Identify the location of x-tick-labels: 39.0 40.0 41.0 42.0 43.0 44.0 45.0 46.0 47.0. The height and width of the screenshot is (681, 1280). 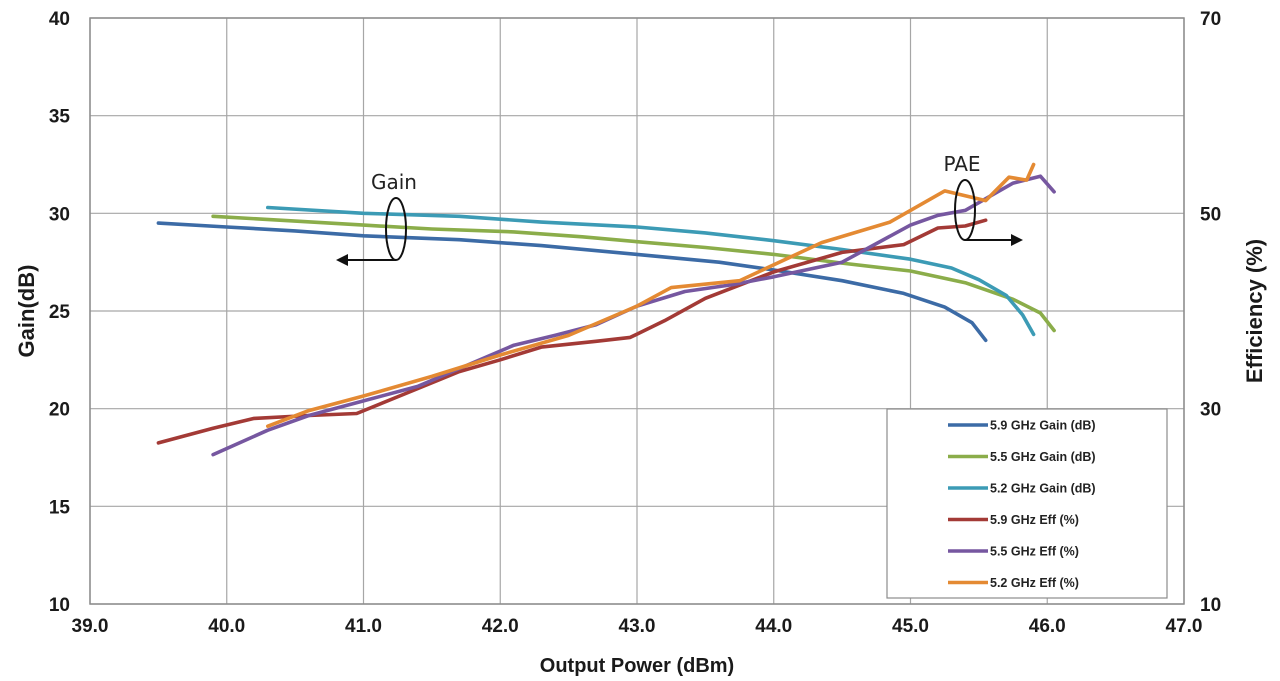
(637, 626).